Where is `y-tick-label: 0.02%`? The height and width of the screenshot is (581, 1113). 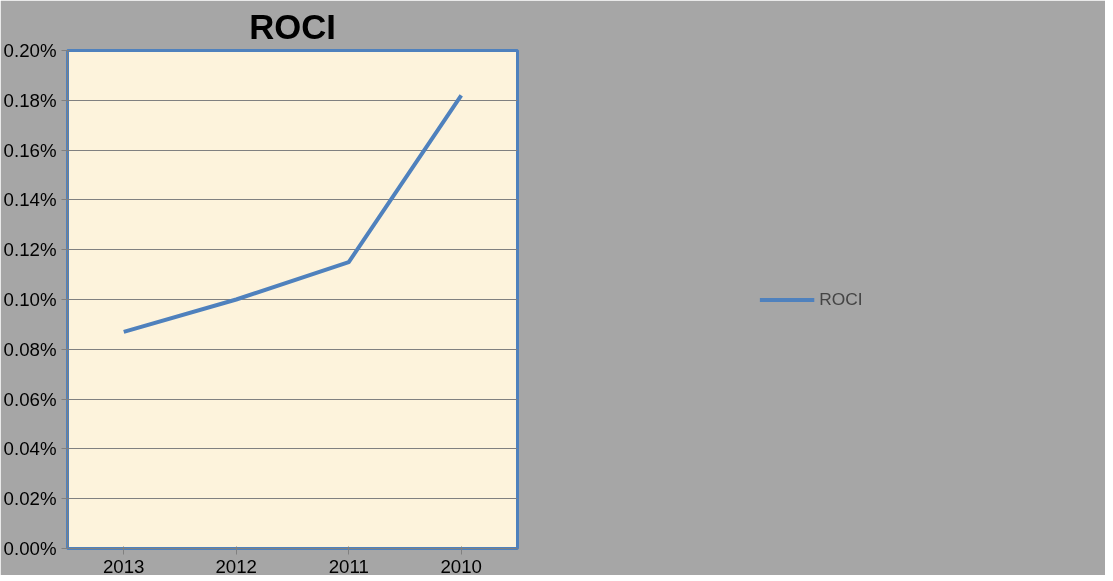
y-tick-label: 0.02% is located at coordinates (30, 499).